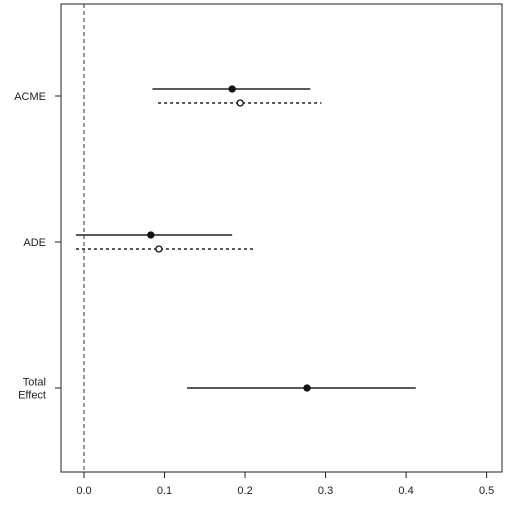 The height and width of the screenshot is (510, 510). Describe the element at coordinates (164, 491) in the screenshot. I see `x-tick-label: 0.1` at that location.